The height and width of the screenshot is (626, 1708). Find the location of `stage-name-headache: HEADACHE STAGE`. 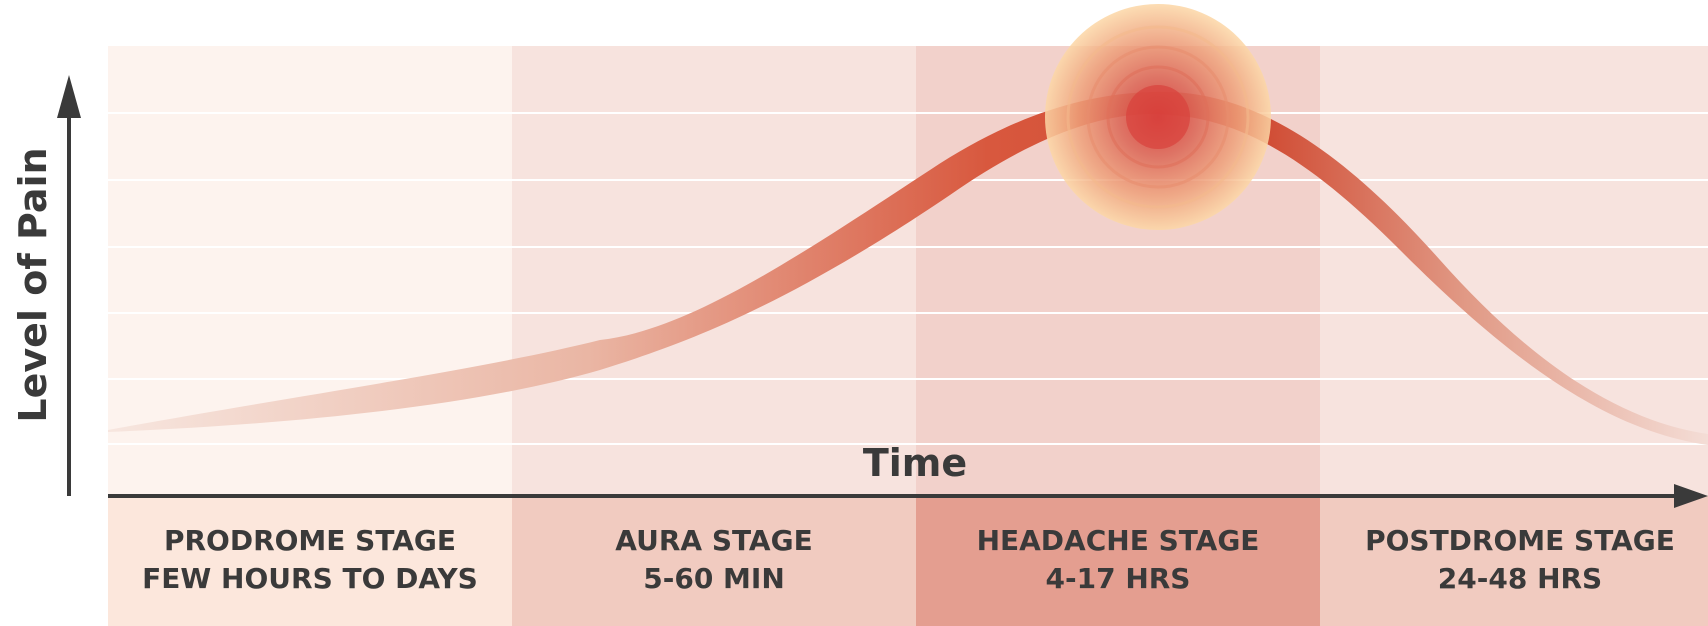

stage-name-headache: HEADACHE STAGE is located at coordinates (1118, 540).